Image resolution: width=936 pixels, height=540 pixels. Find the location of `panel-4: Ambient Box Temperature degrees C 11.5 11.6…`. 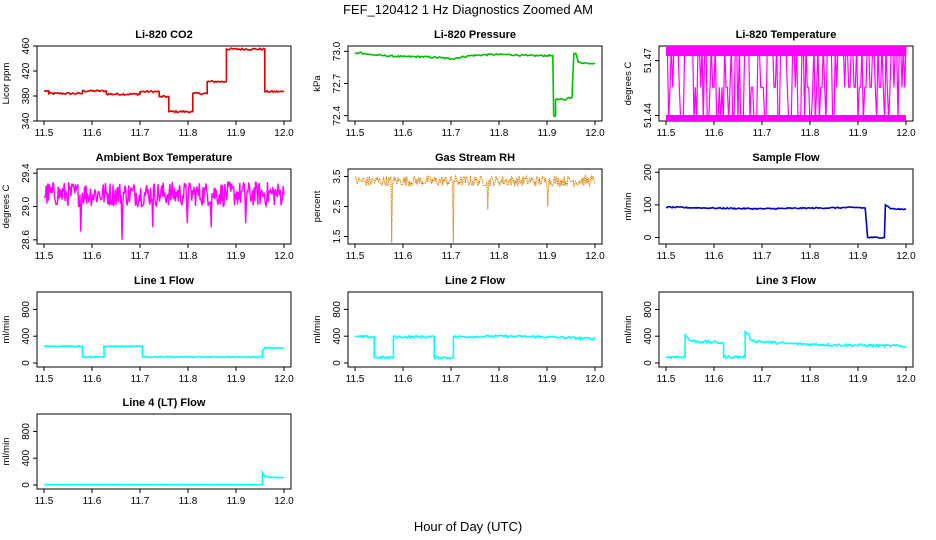

panel-4: Ambient Box Temperature degrees C 11.5 11.6… is located at coordinates (147, 207).